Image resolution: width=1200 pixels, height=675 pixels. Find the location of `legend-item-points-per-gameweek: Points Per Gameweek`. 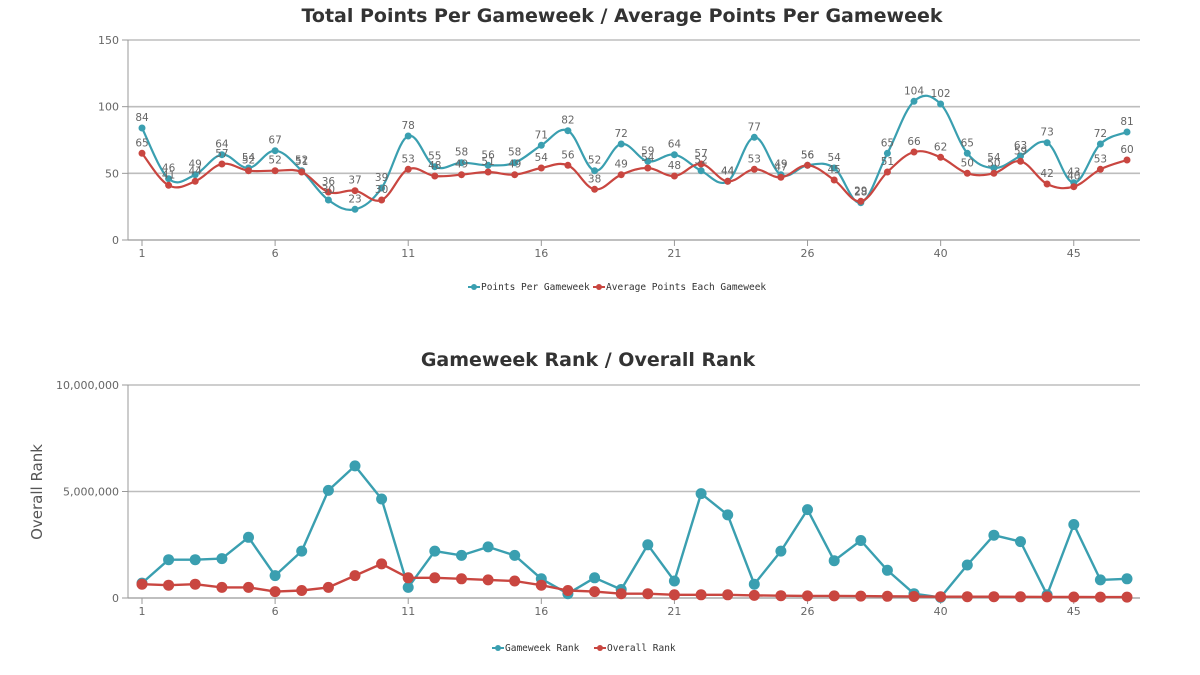

legend-item-points-per-gameweek: Points Per Gameweek is located at coordinates (529, 287).